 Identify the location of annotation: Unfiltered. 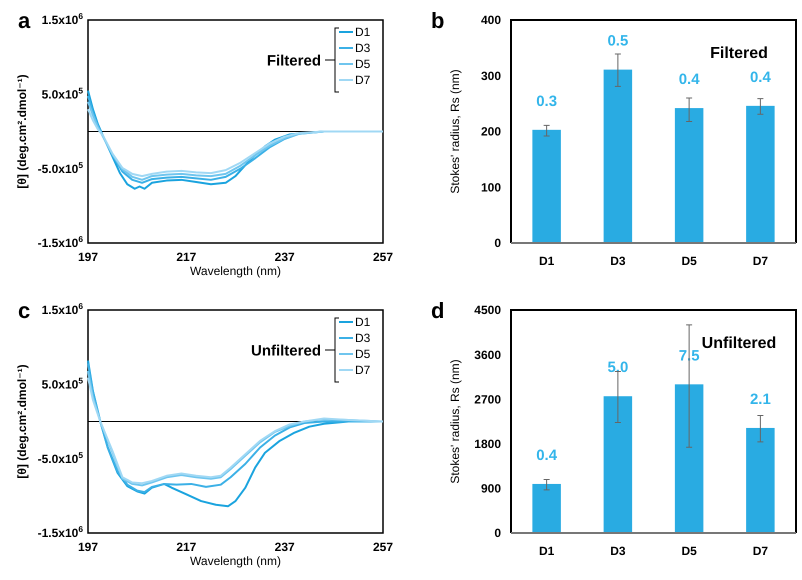
(739, 343).